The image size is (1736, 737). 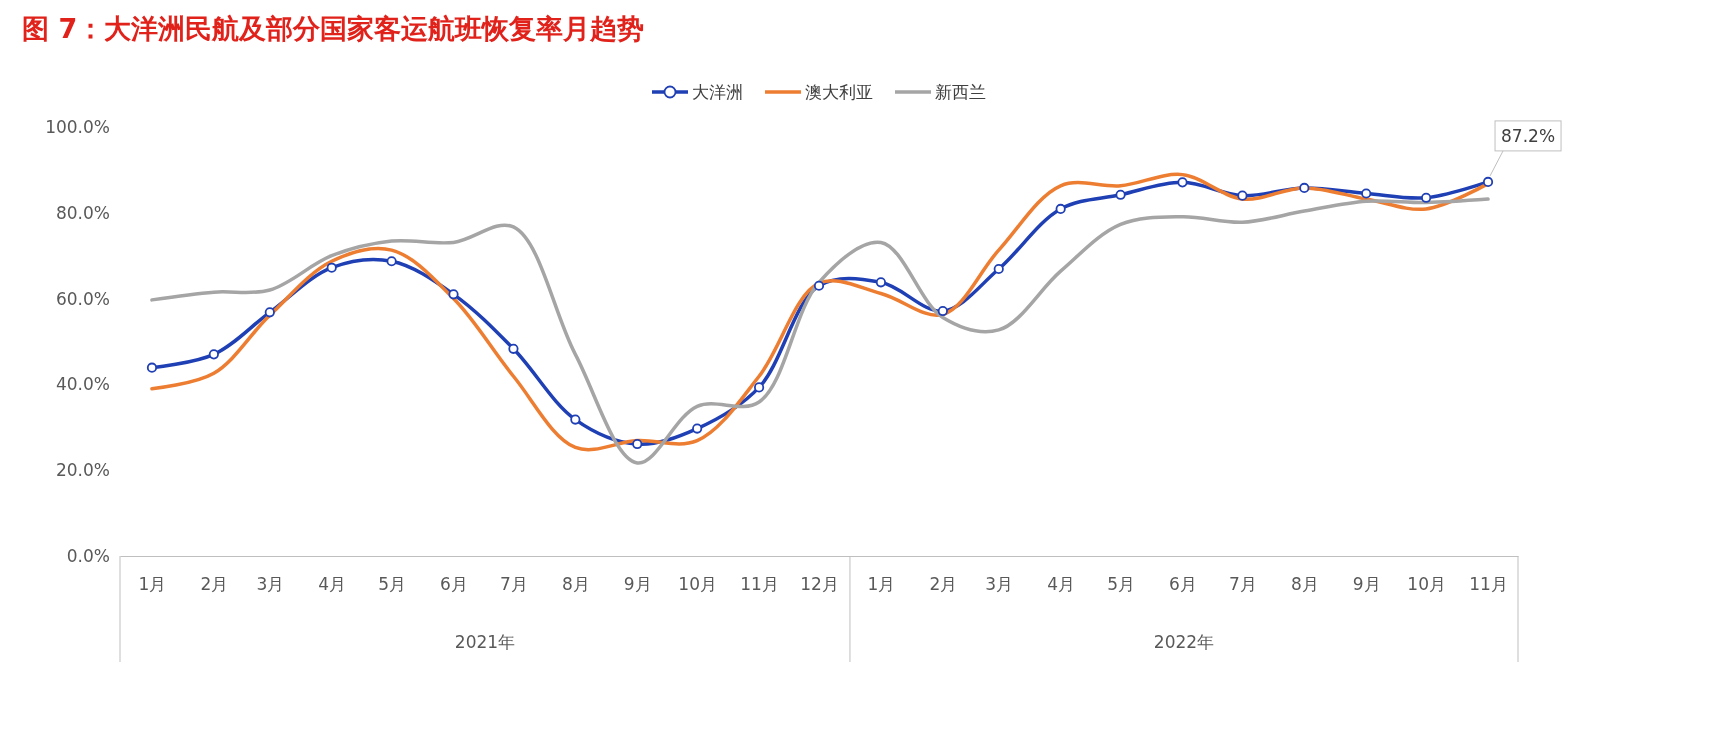 What do you see at coordinates (82, 298) in the screenshot?
I see `y-tick-label: 60.0%` at bounding box center [82, 298].